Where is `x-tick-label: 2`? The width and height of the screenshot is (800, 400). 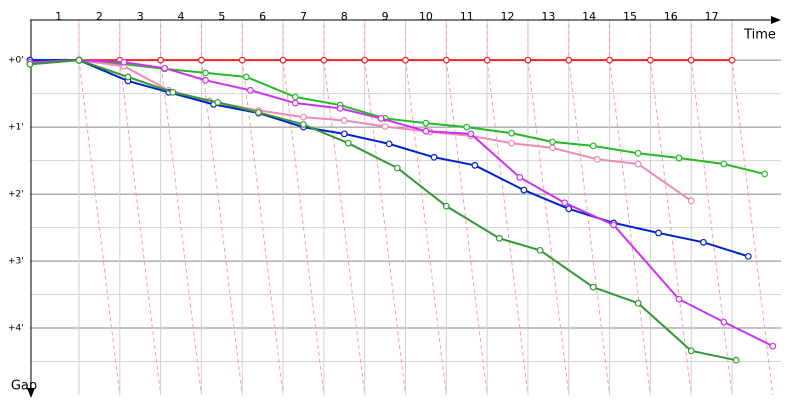 x-tick-label: 2 is located at coordinates (99, 16).